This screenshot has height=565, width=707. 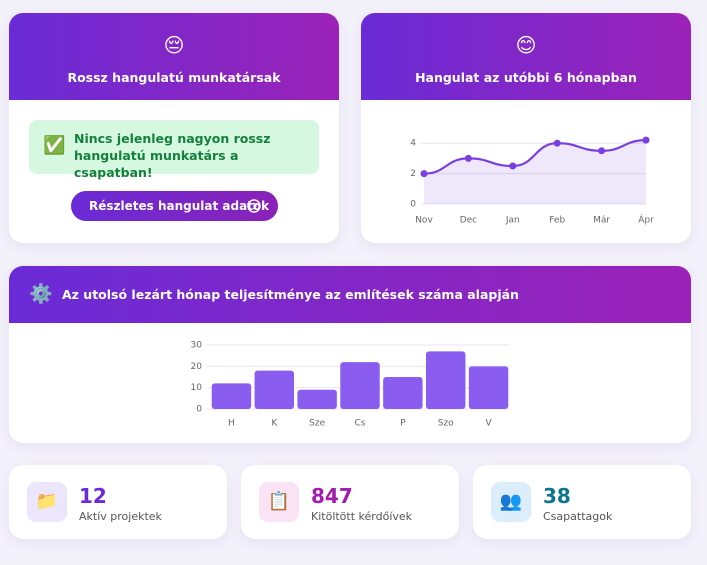 I want to click on stat-icon: 📁, so click(x=47, y=502).